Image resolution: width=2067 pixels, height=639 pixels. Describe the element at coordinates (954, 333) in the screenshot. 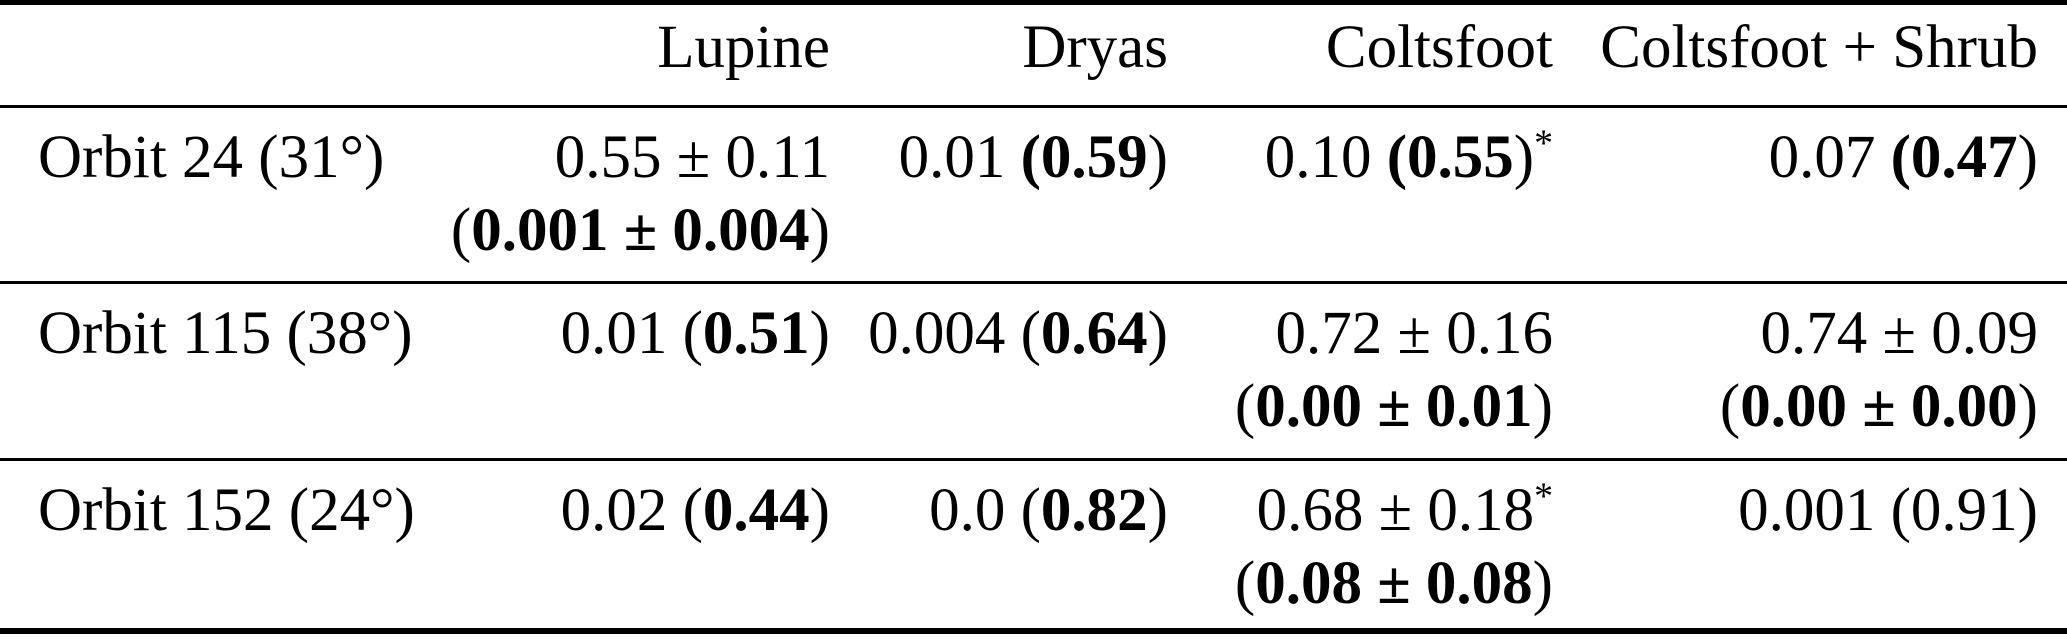

I see `value-text: 0.004 (` at that location.